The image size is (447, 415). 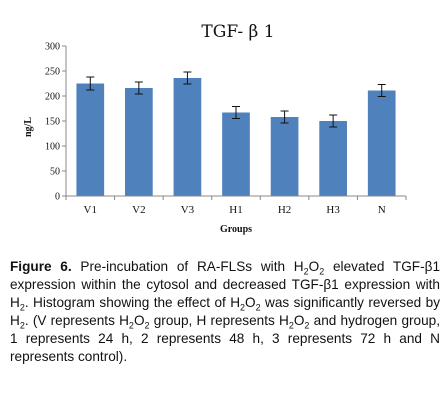 I want to click on y-tick-label: 100, so click(x=52, y=147).